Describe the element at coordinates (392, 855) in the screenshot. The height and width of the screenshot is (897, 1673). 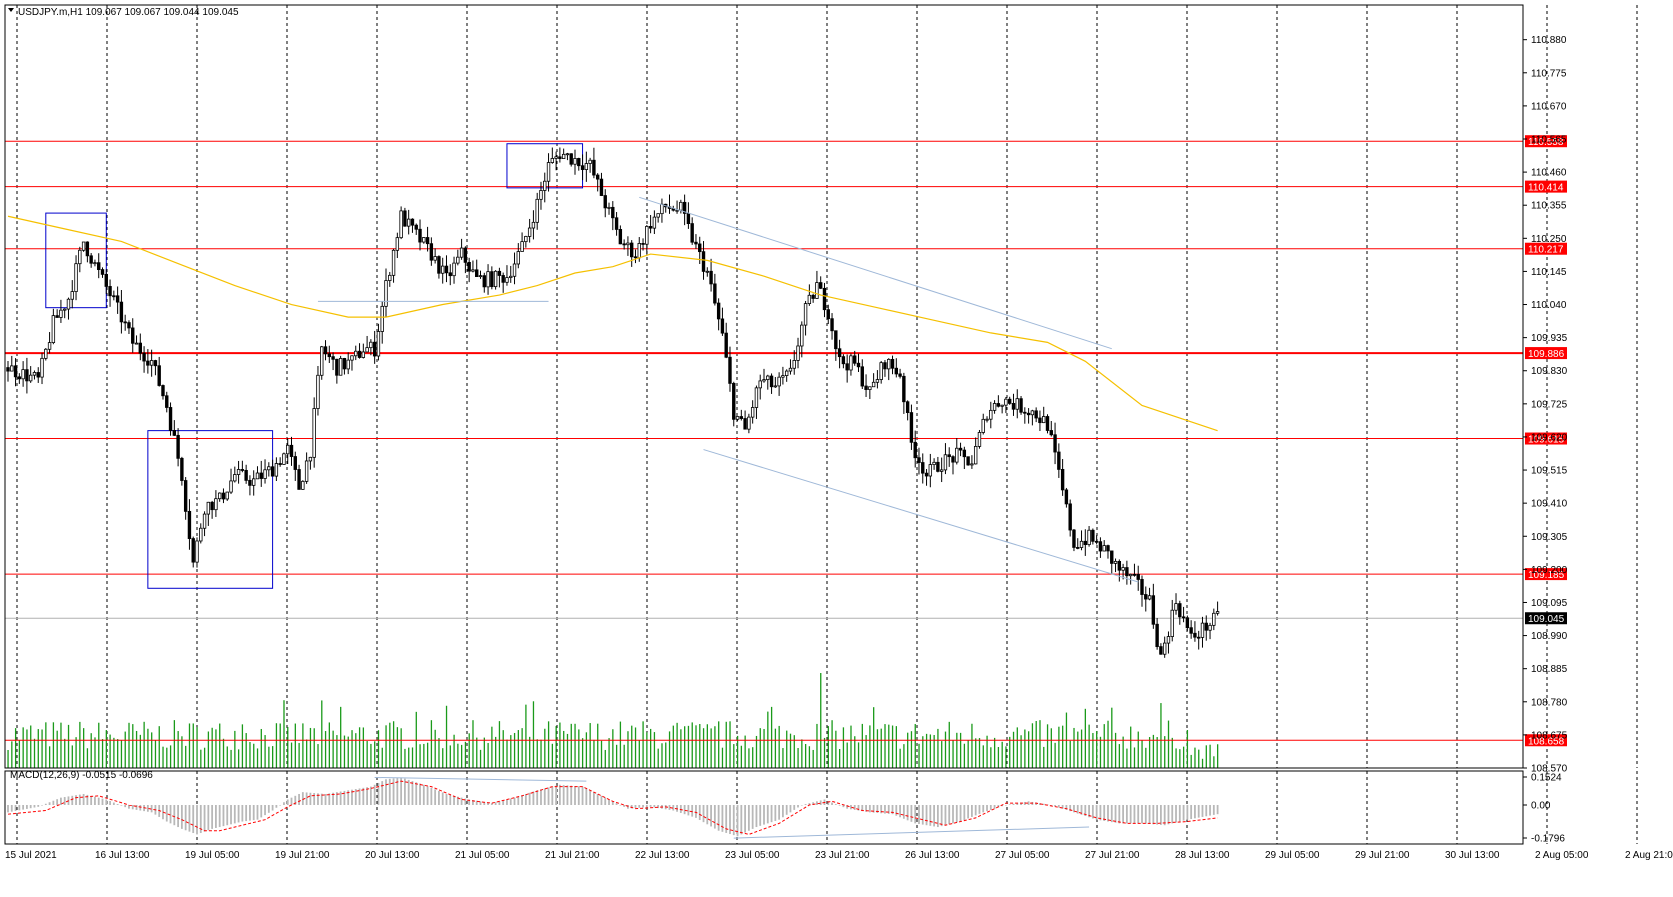
I see `time-tick-label: 20 Jul 13:00` at that location.